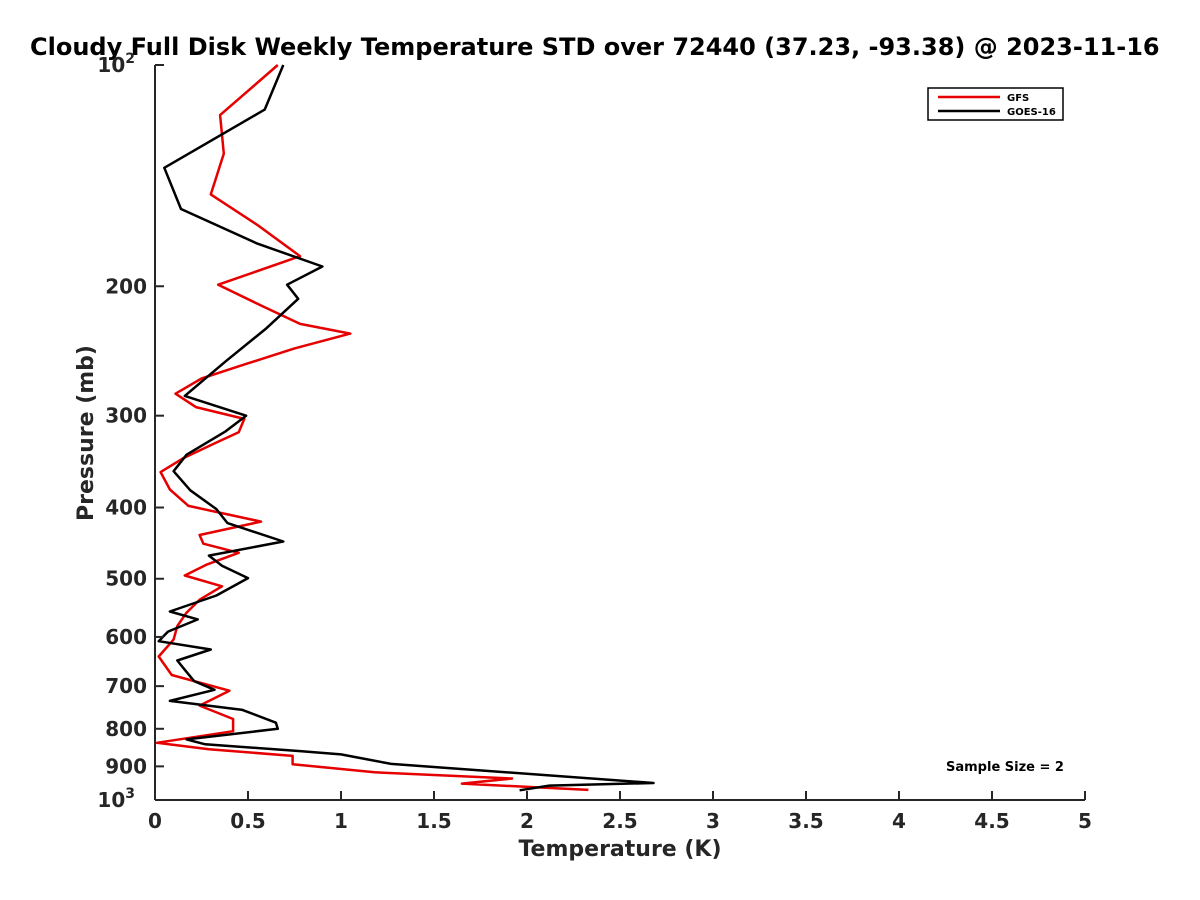  Describe the element at coordinates (1031, 112) in the screenshot. I see `legend-label-goes-16: GOES-16` at that location.